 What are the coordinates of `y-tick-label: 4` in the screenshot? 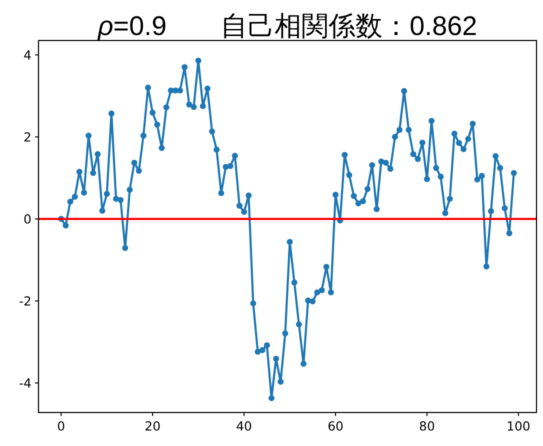 It's located at (28, 54).